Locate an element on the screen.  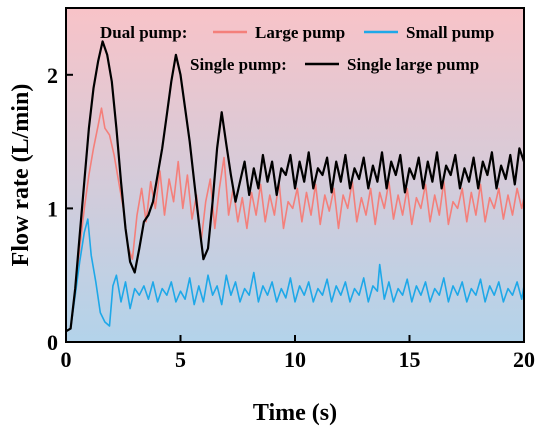
y-tick-label: 0 is located at coordinates (52, 342).